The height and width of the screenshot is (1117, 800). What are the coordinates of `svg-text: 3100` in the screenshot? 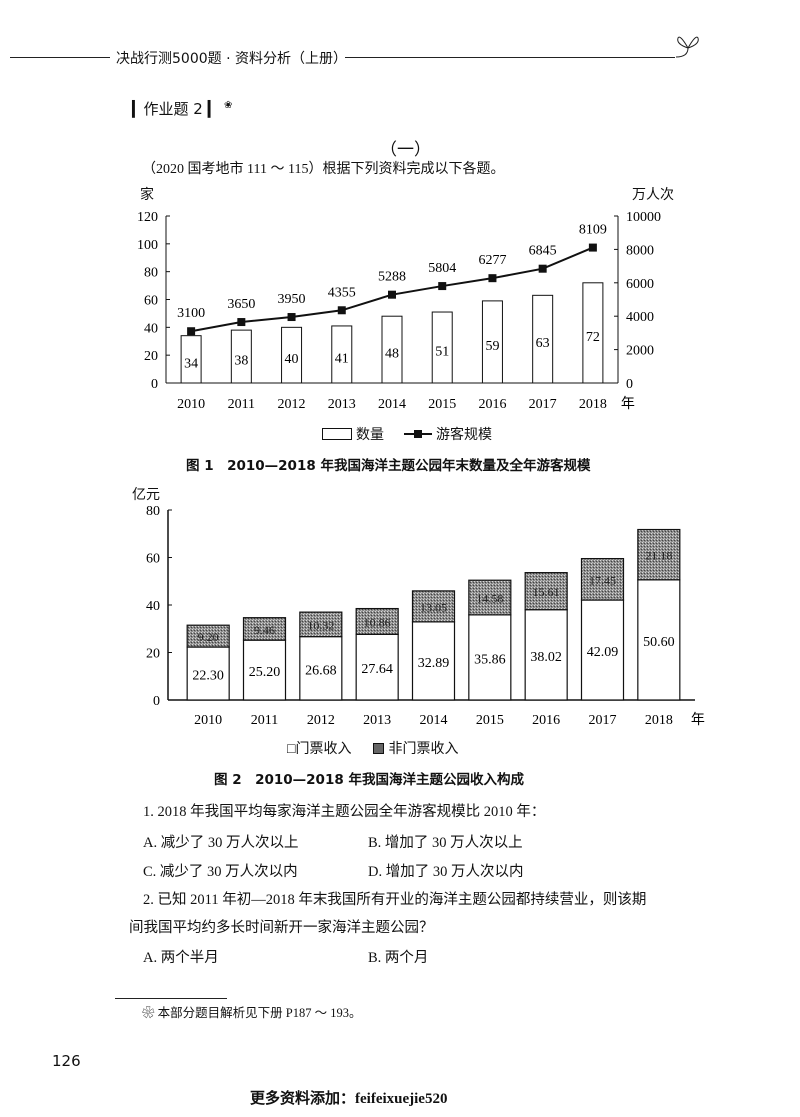 It's located at (191, 313).